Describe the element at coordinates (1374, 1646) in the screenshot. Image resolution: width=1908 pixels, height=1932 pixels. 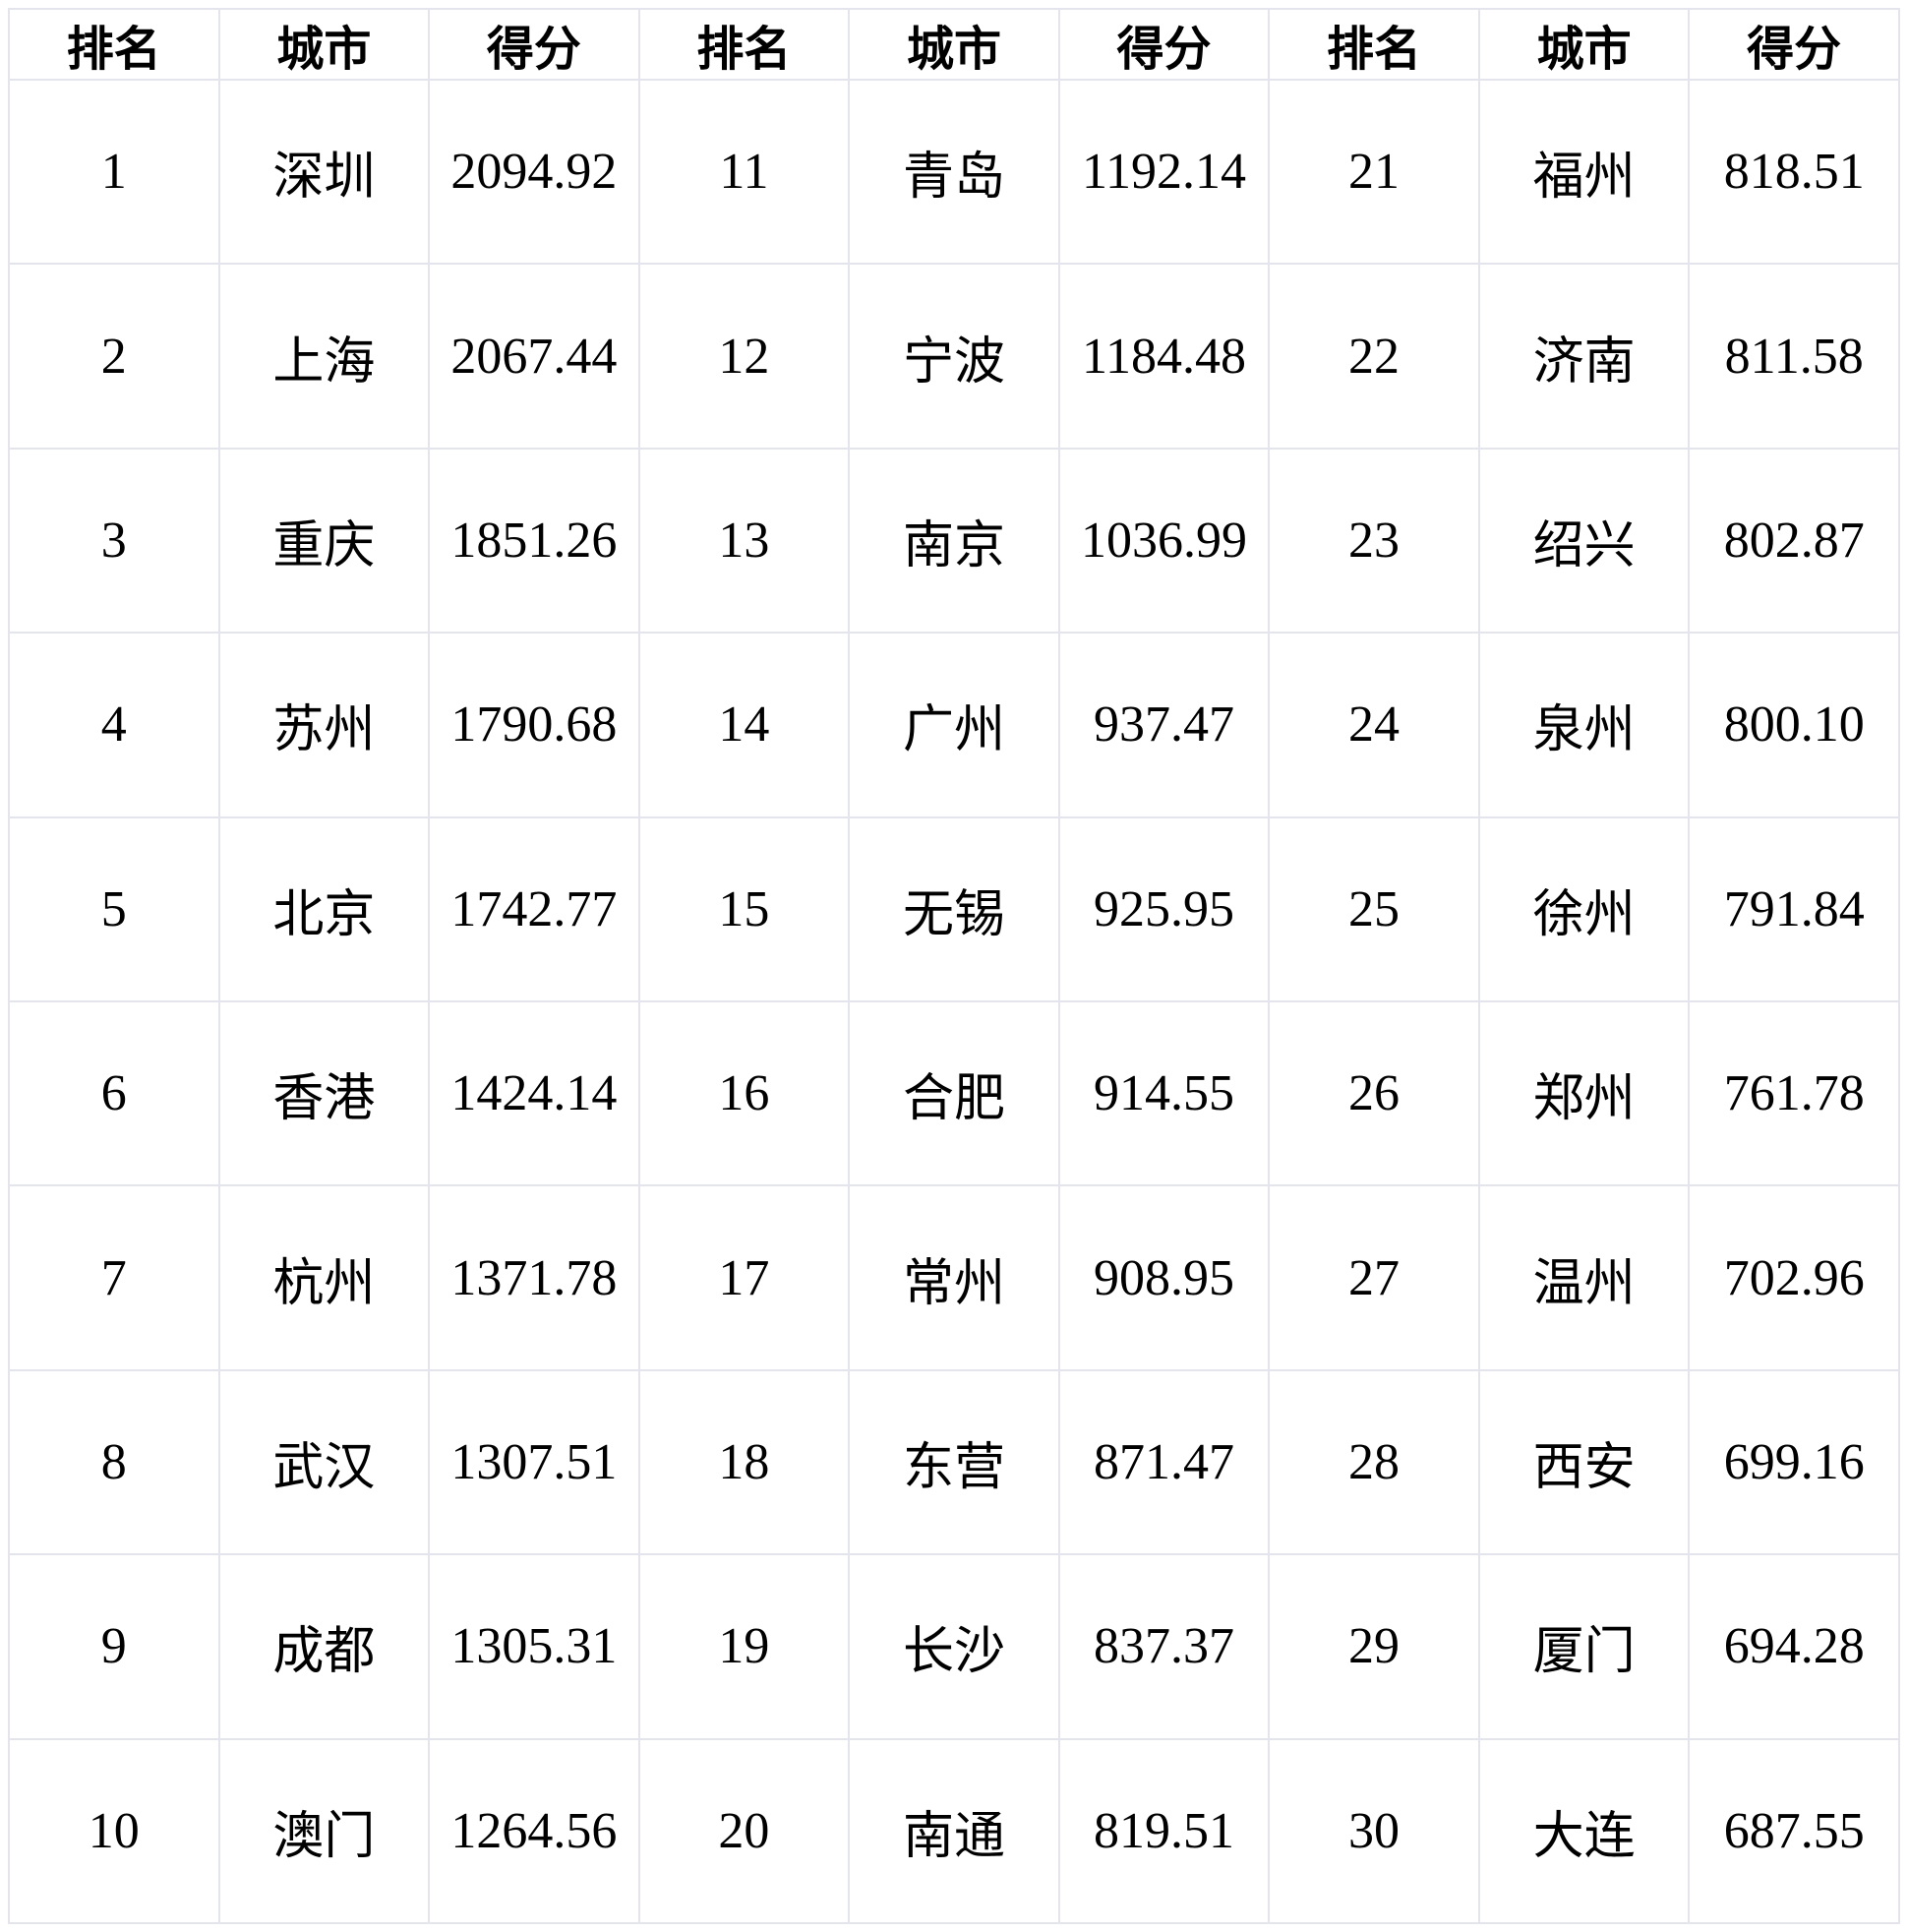
I see `rank-cell: 29` at that location.